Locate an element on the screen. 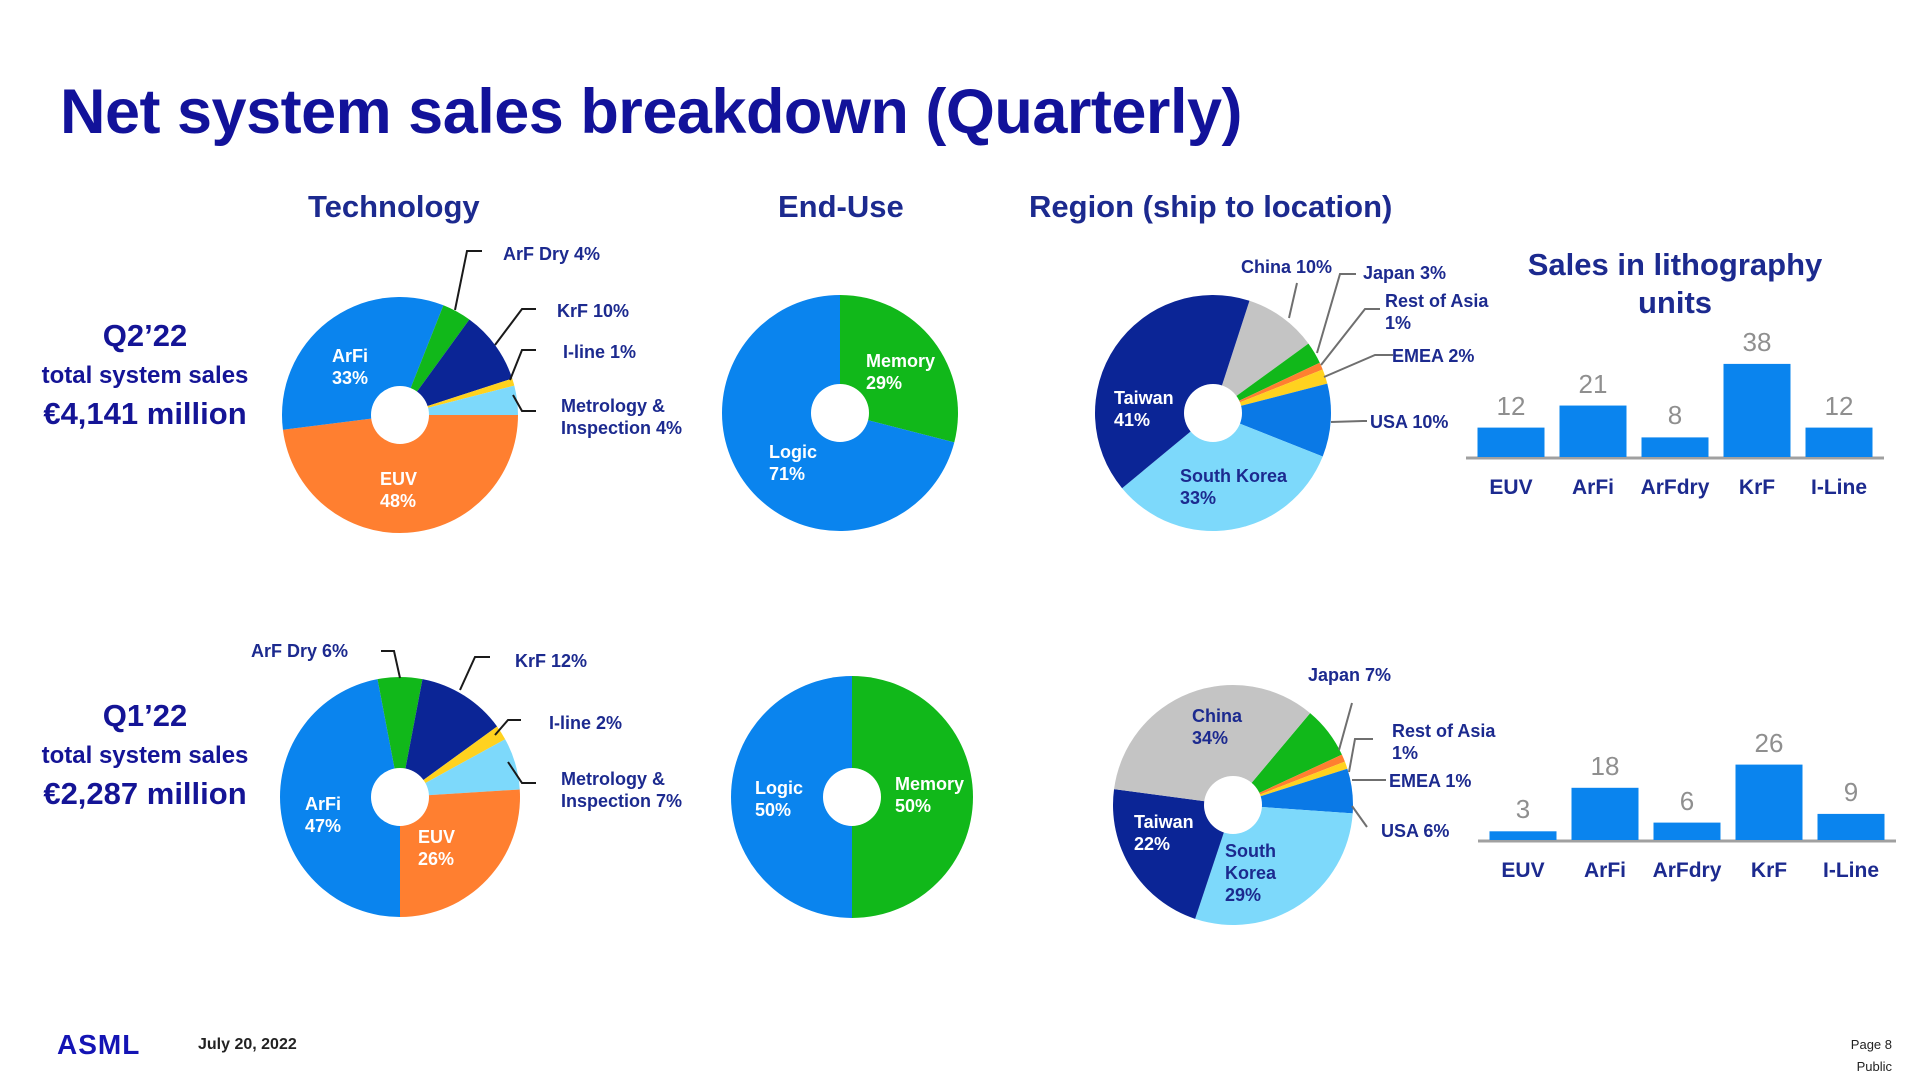 The width and height of the screenshot is (1919, 1080). q1-enduse-slice-logic is located at coordinates (791, 797).